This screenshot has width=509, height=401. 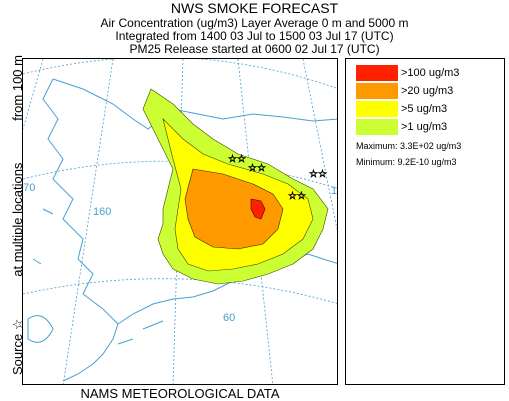 I want to click on legend-label: >5 ug/m3, so click(x=424, y=109).